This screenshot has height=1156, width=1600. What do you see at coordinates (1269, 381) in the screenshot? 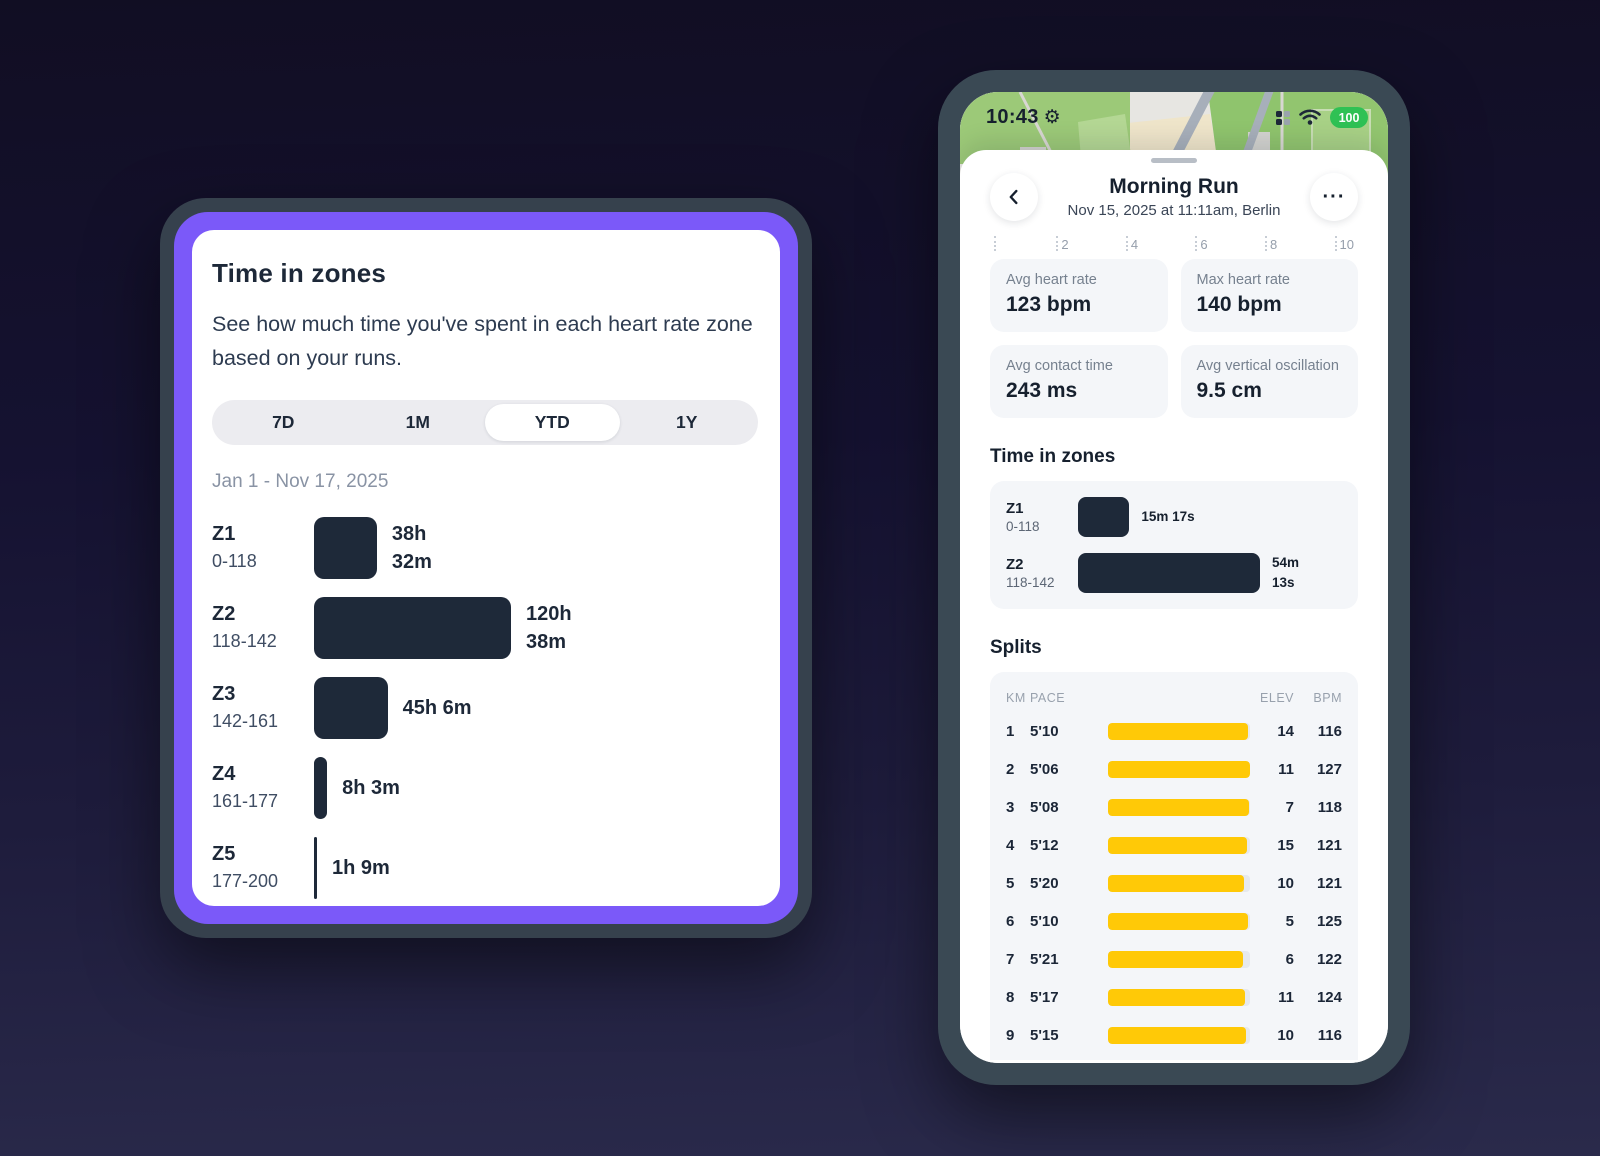
I see `stat-card: Avg vertical oscillation 9.5 cm` at bounding box center [1269, 381].